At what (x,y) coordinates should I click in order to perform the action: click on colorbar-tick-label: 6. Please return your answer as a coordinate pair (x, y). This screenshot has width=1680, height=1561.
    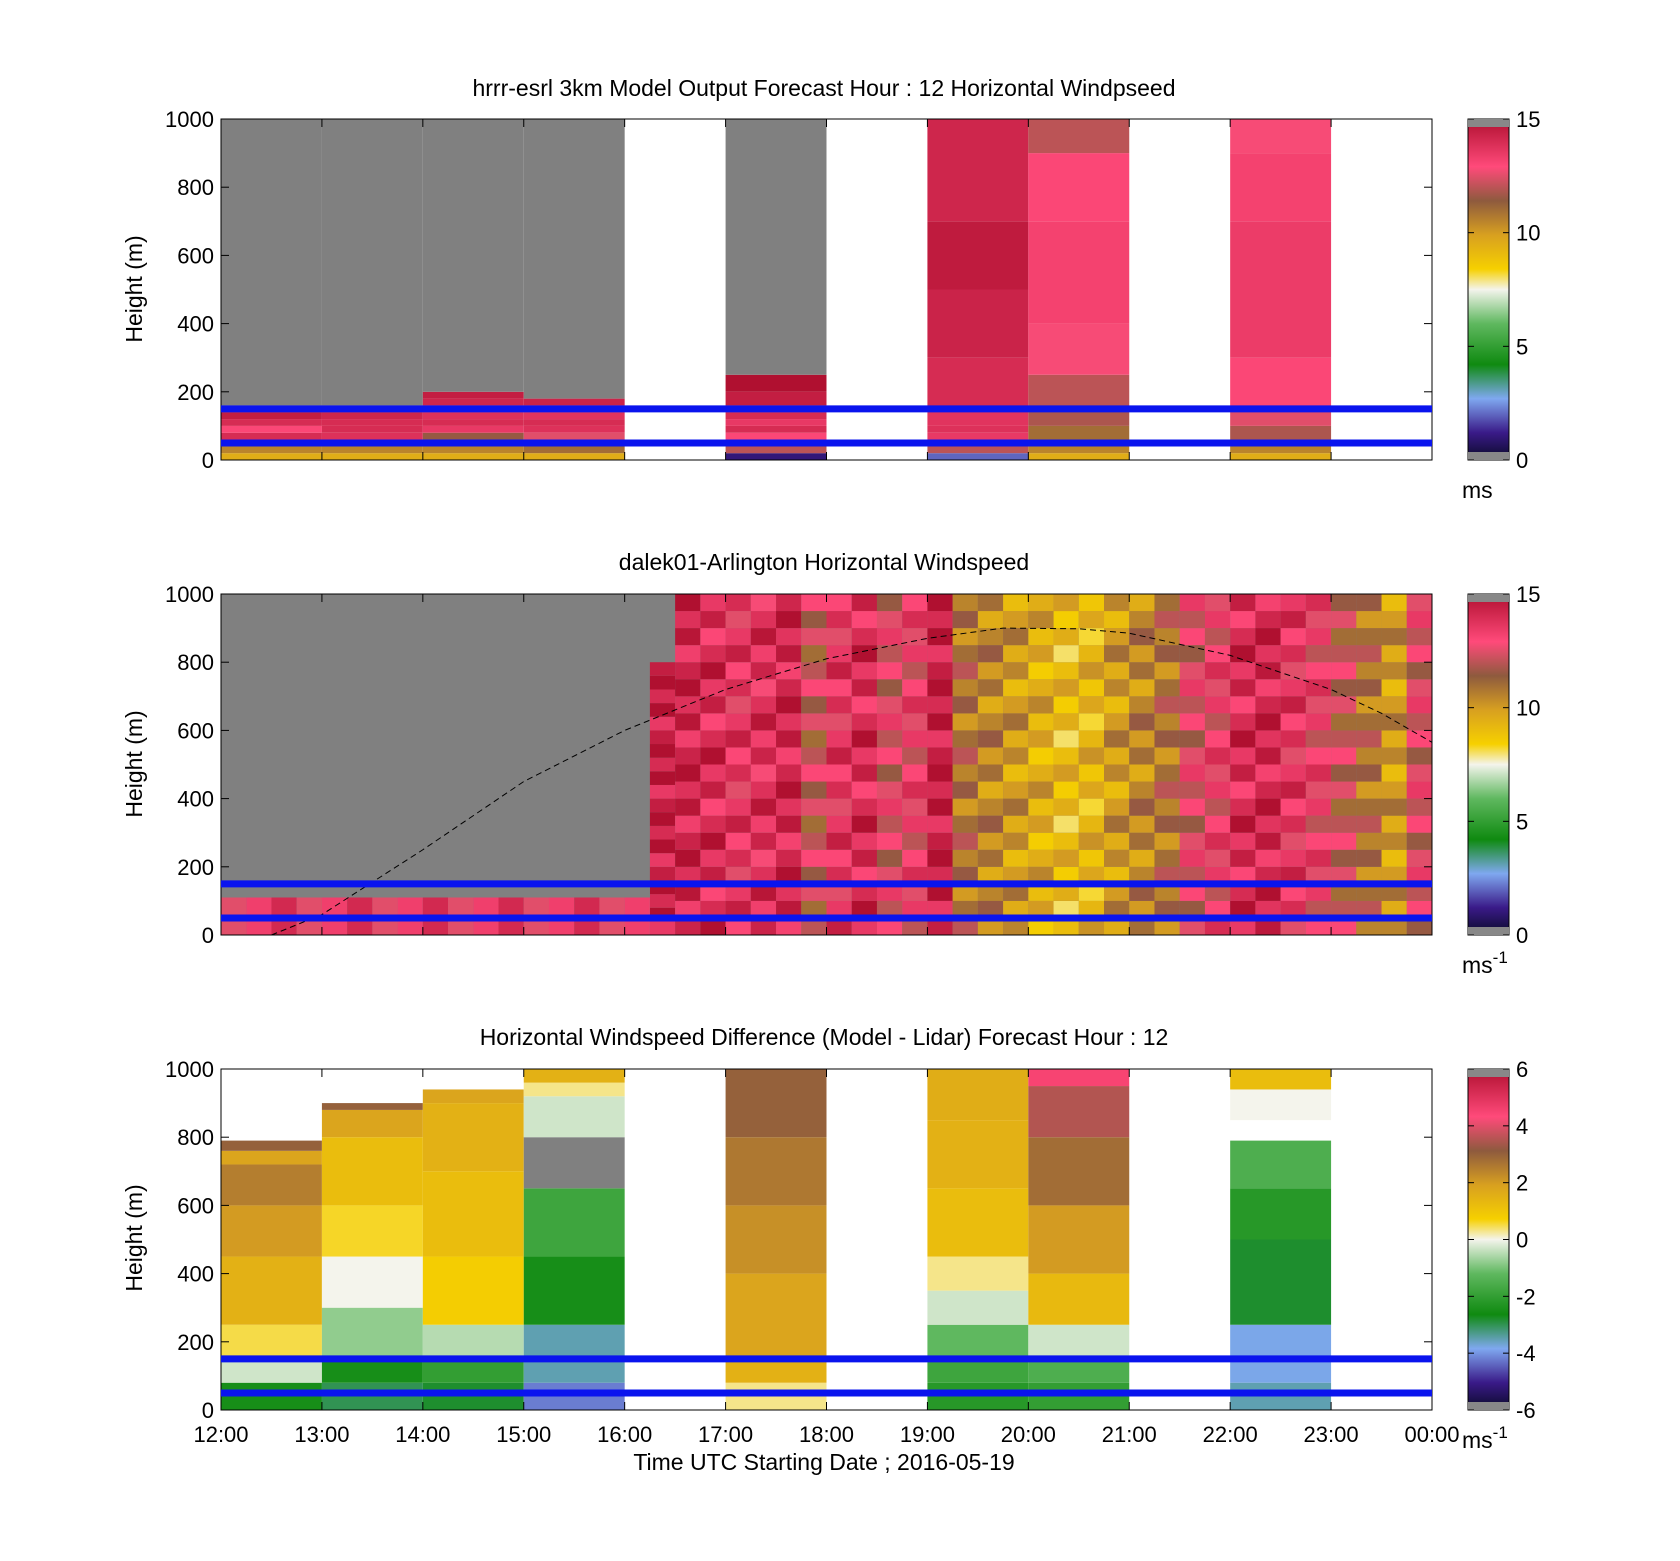
    Looking at the image, I should click on (1522, 1069).